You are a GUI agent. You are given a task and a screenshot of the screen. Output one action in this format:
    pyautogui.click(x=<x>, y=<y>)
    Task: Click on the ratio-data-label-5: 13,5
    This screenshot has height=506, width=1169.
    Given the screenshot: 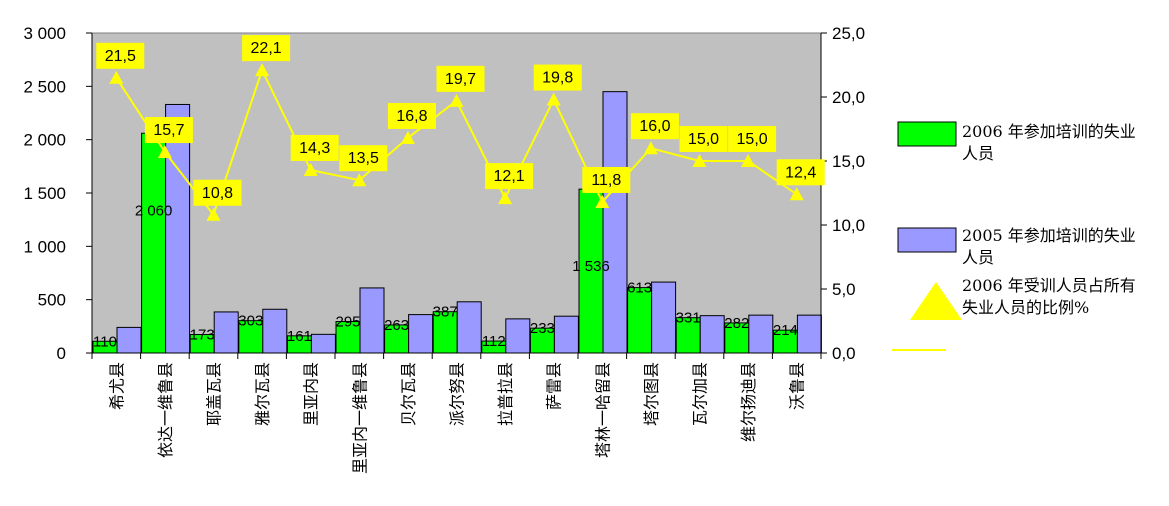 What is the action you would take?
    pyautogui.click(x=363, y=158)
    